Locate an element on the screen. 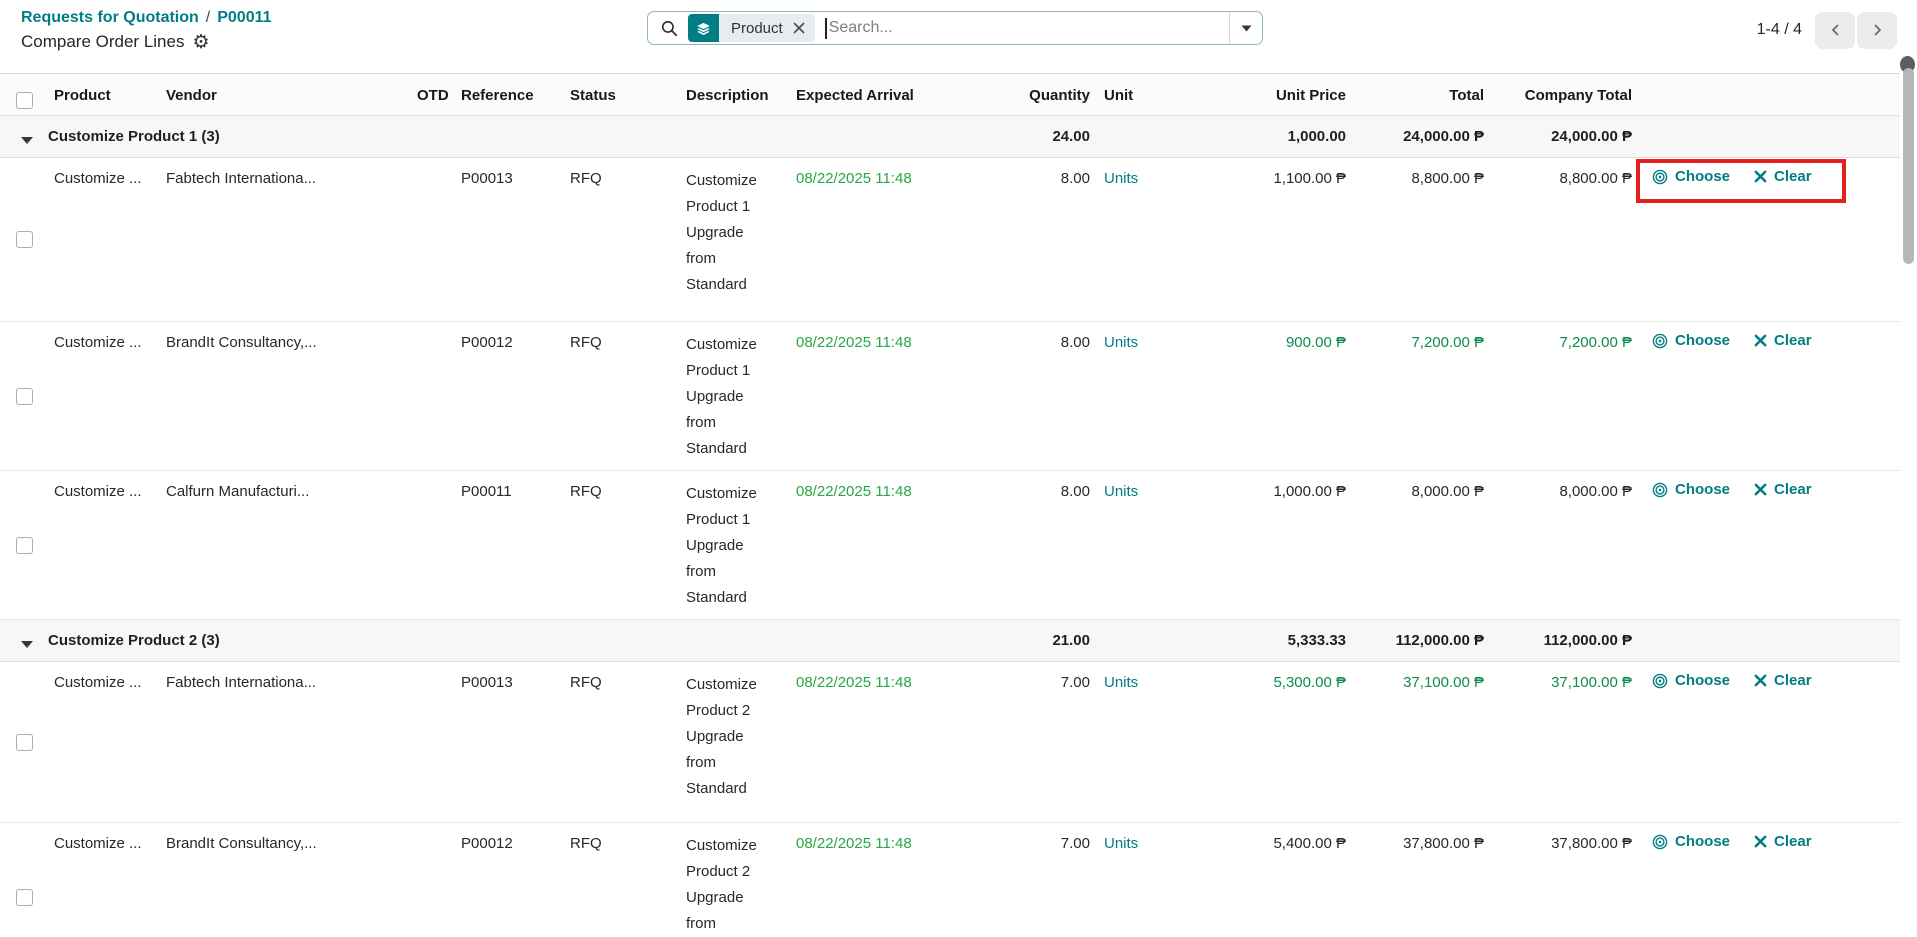 Image resolution: width=1917 pixels, height=937 pixels. pager-range: 1-4 / 4 is located at coordinates (1779, 29).